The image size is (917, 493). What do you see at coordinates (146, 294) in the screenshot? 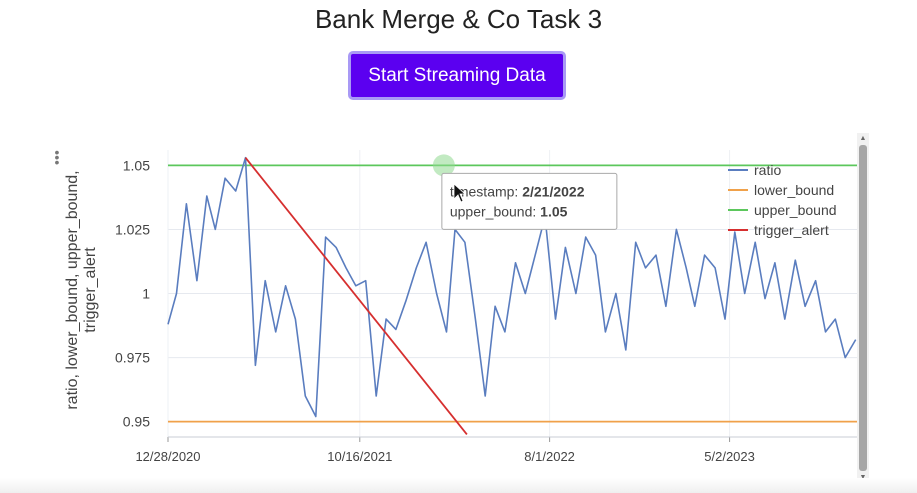
I see `y-tick-label: 1` at bounding box center [146, 294].